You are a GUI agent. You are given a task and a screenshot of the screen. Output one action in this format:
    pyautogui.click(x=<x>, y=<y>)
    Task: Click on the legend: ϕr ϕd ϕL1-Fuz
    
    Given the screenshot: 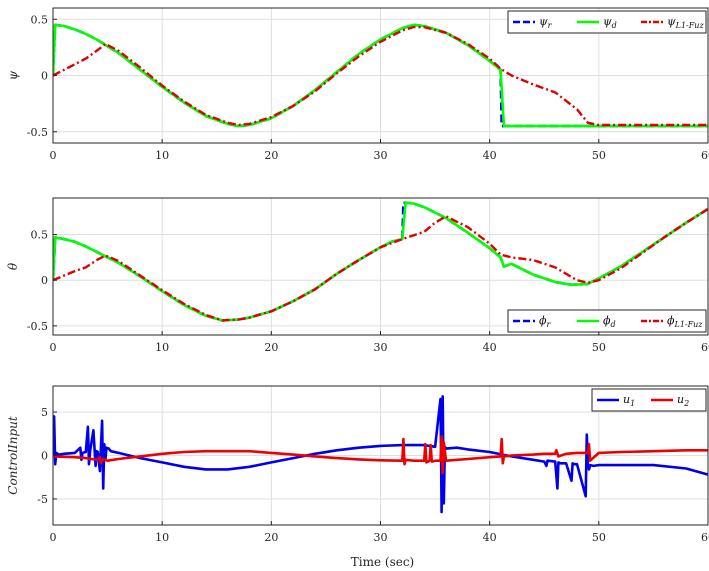 What is the action you would take?
    pyautogui.click(x=607, y=321)
    